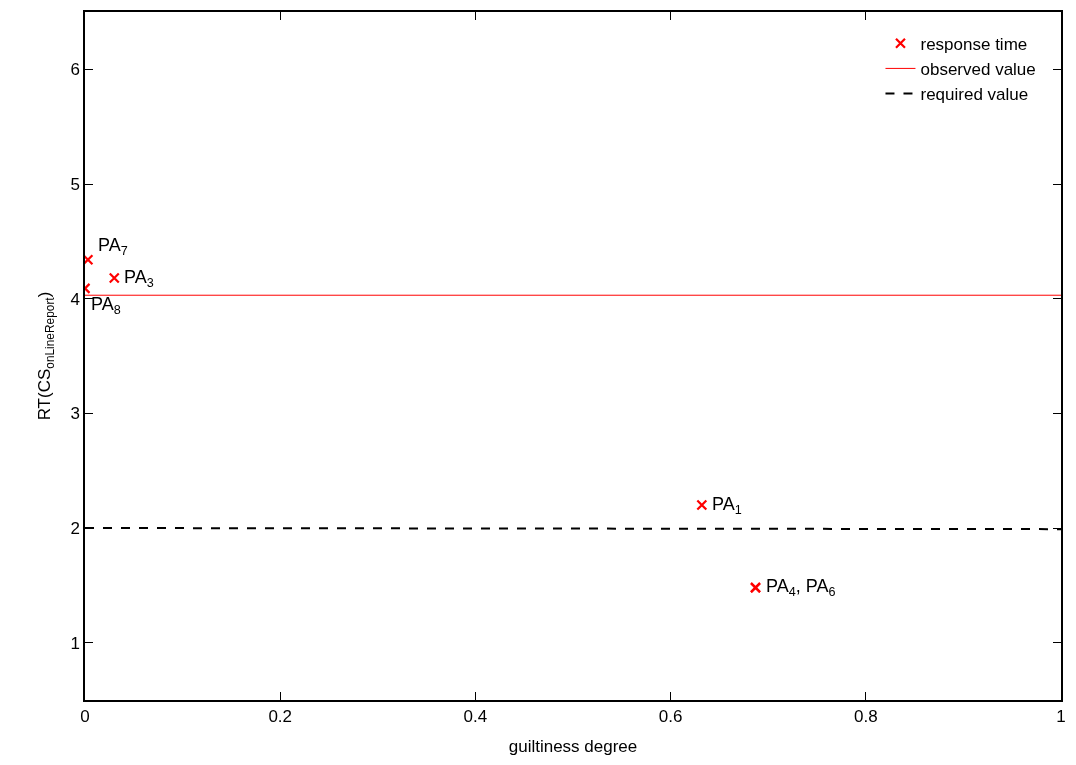 The image size is (1076, 765). What do you see at coordinates (75, 184) in the screenshot?
I see `y-tick-label: 5` at bounding box center [75, 184].